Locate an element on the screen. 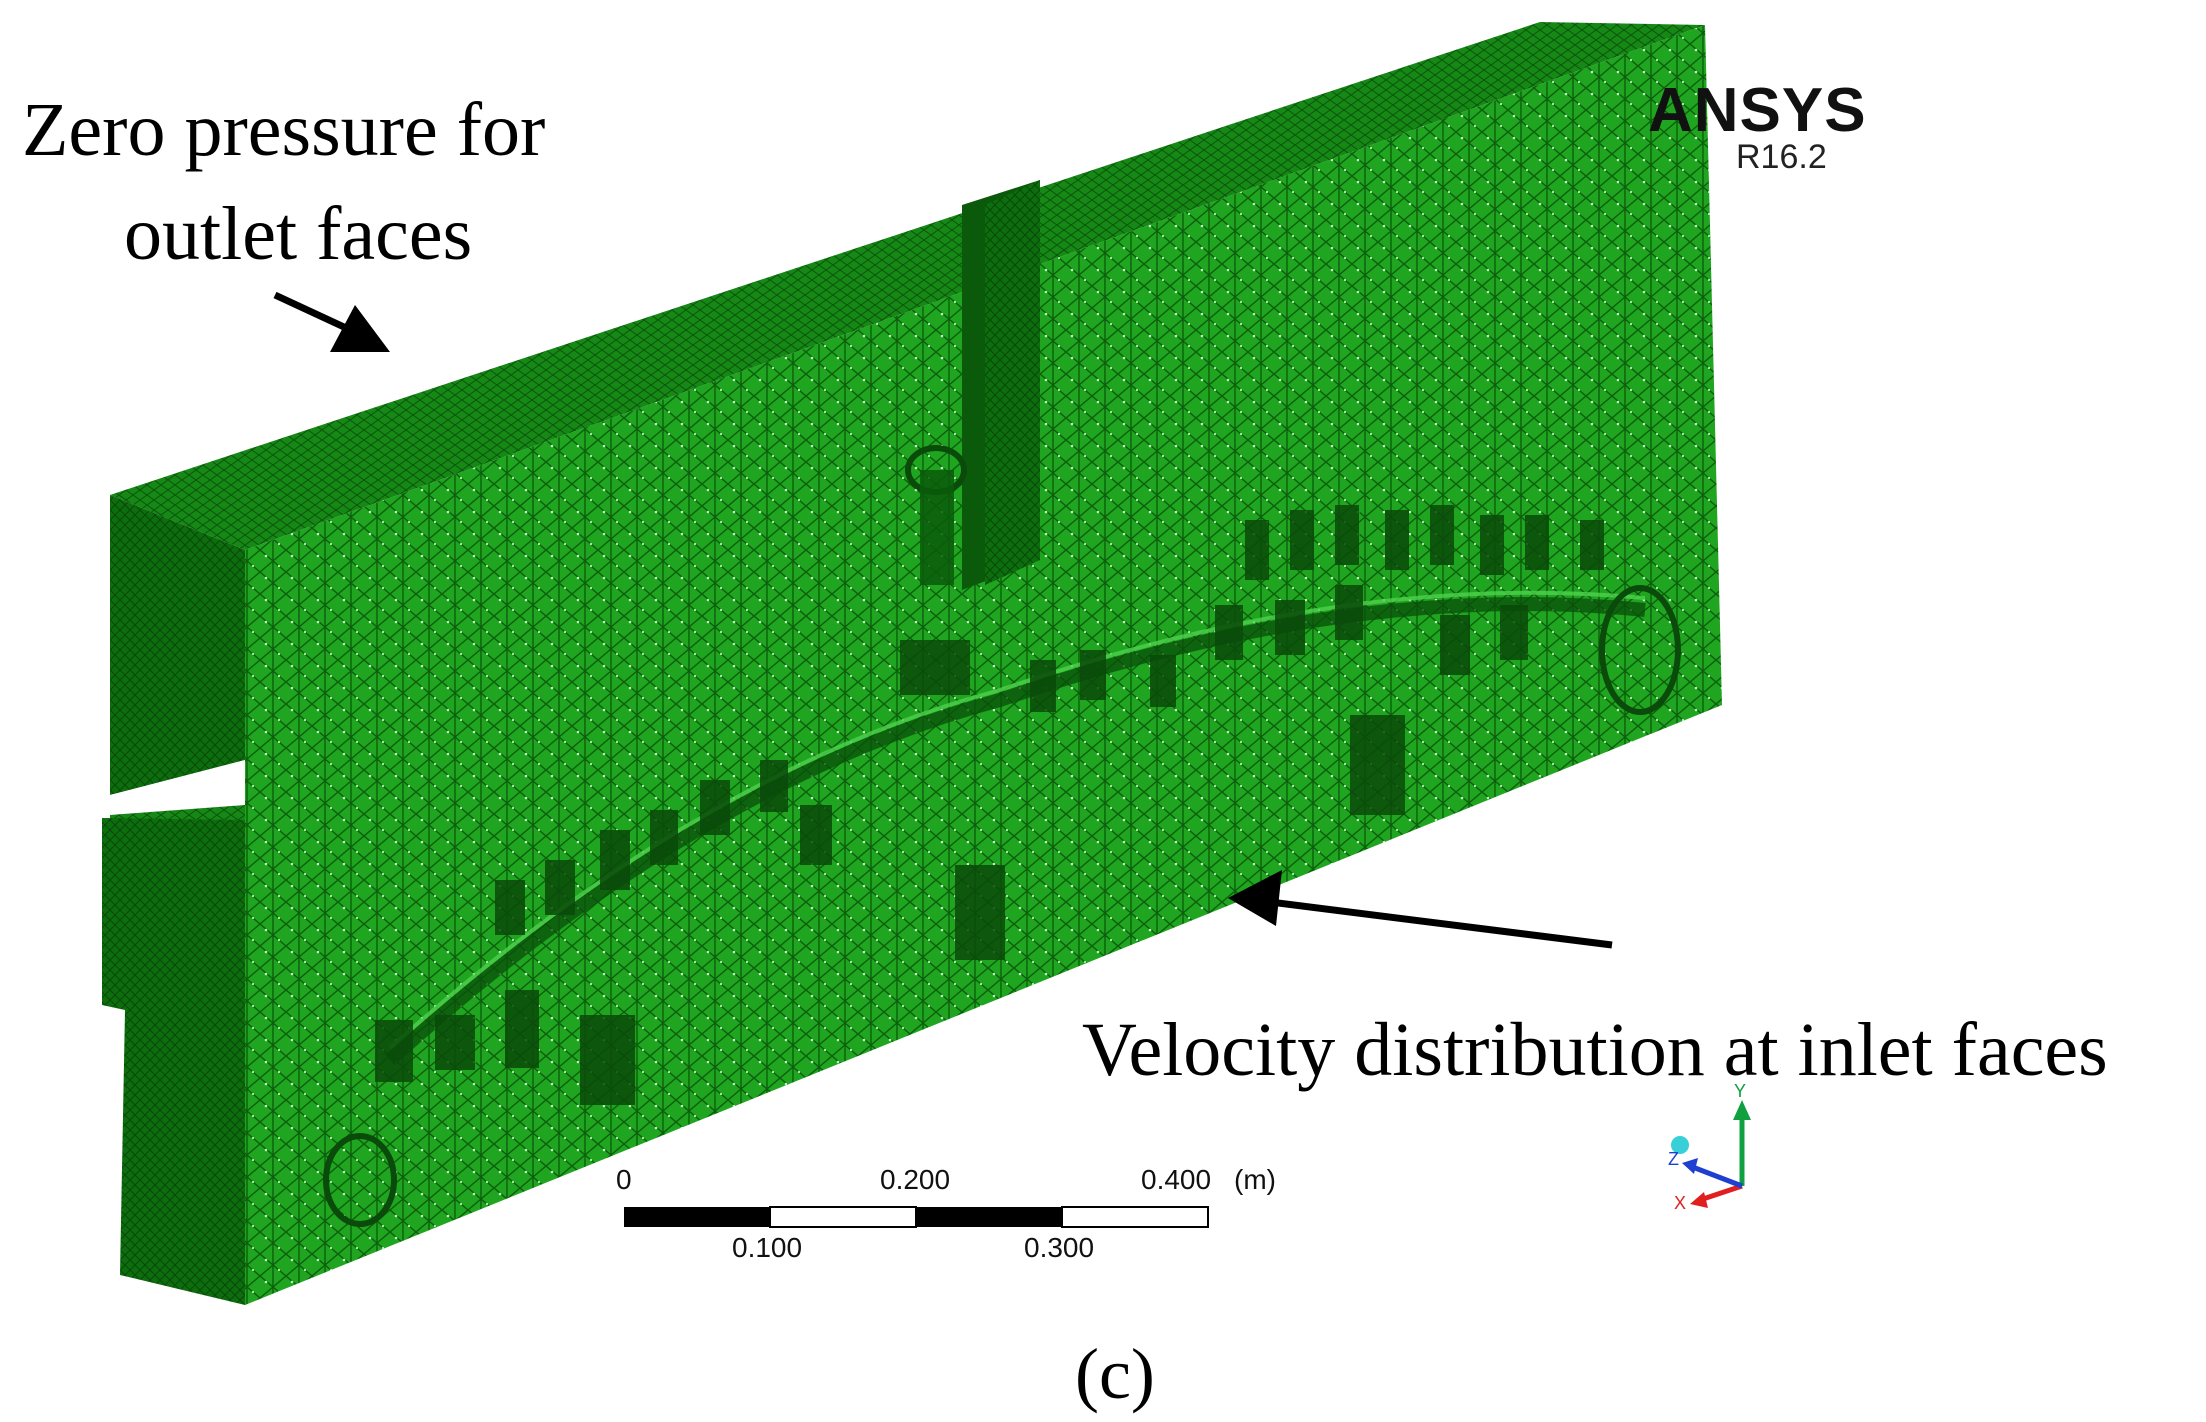 This screenshot has height=1422, width=2206. outlet-arrow-head is located at coordinates (360, 328).